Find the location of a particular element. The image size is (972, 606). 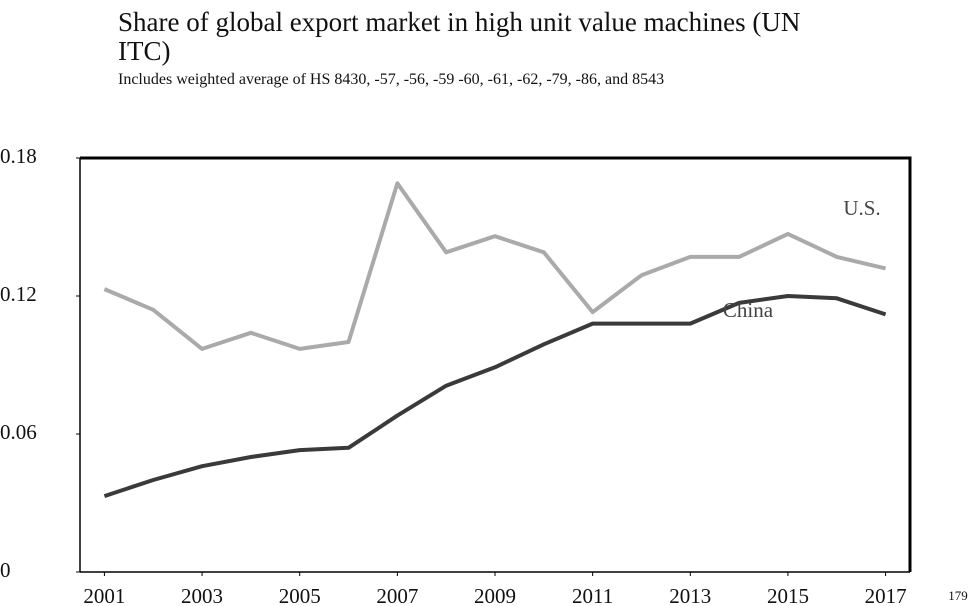

y-tick-label: 0 is located at coordinates (5, 570).